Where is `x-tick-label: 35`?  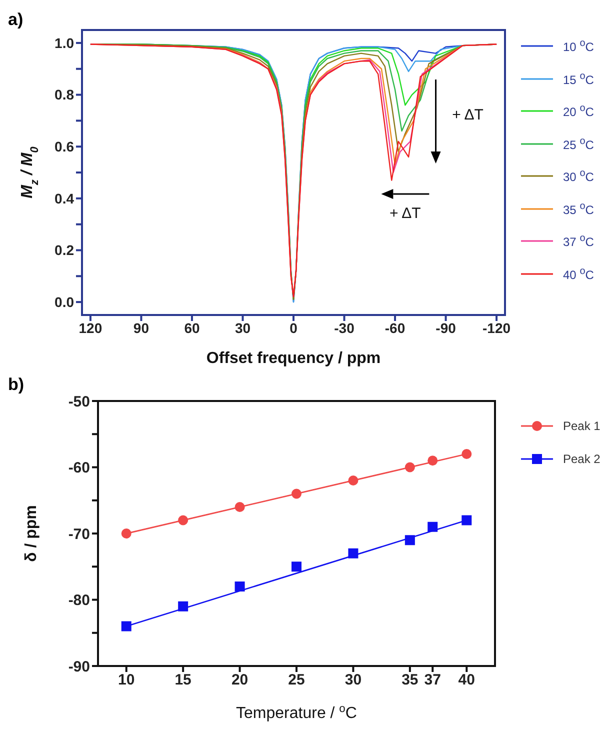 x-tick-label: 35 is located at coordinates (410, 680).